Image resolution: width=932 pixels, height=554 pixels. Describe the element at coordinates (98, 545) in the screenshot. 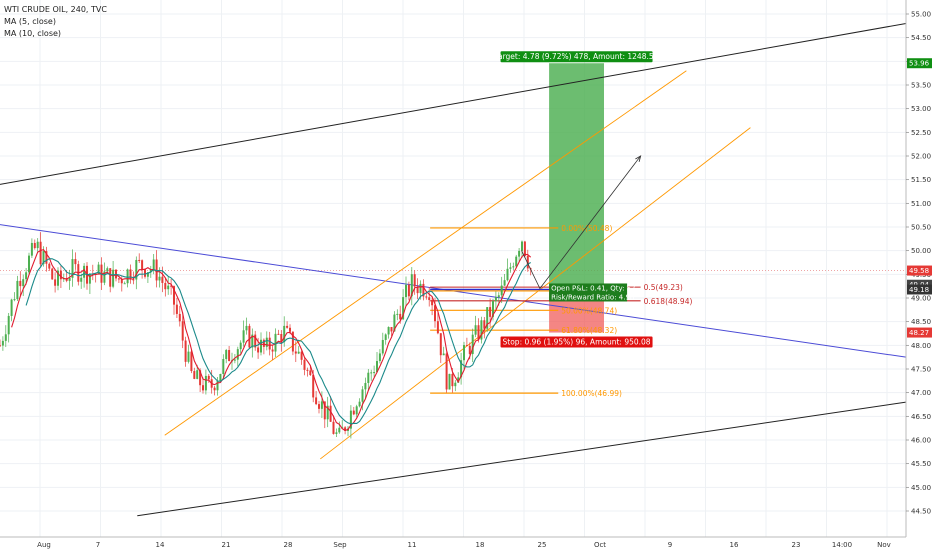

I see `time-tick-label-1: 7` at that location.